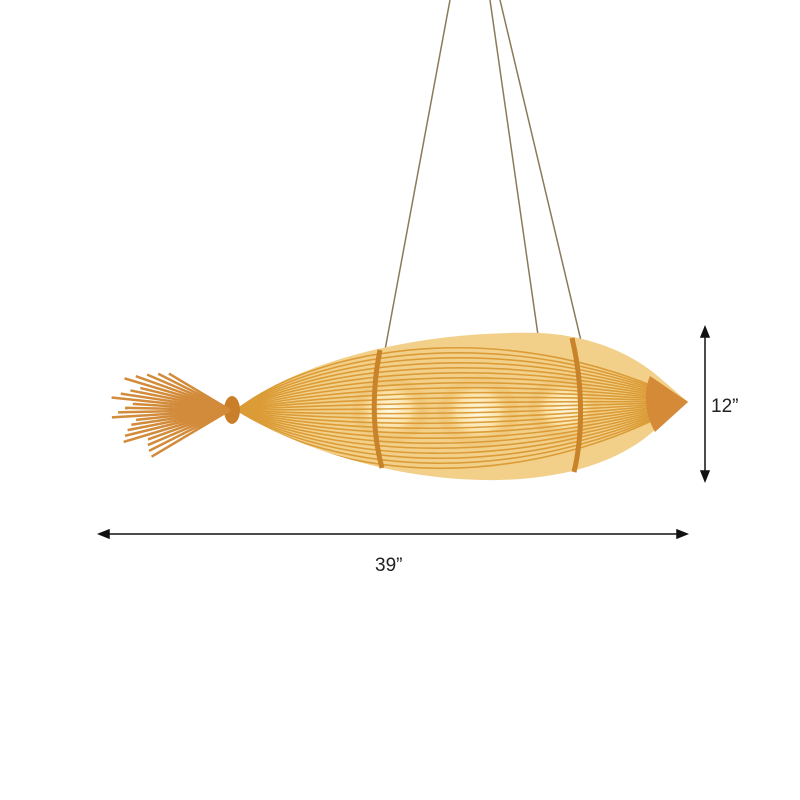 The width and height of the screenshot is (800, 800). What do you see at coordinates (190, 433) in the screenshot?
I see `tail-strip` at bounding box center [190, 433].